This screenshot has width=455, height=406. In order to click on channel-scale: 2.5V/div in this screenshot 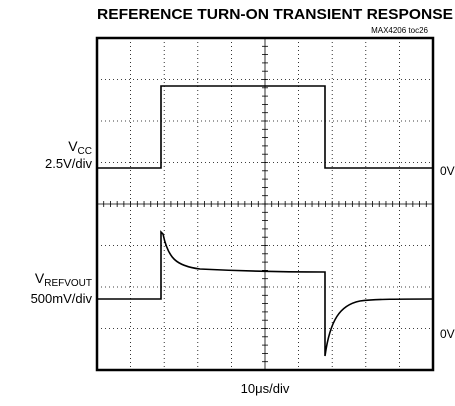, I will do `click(68, 163)`.